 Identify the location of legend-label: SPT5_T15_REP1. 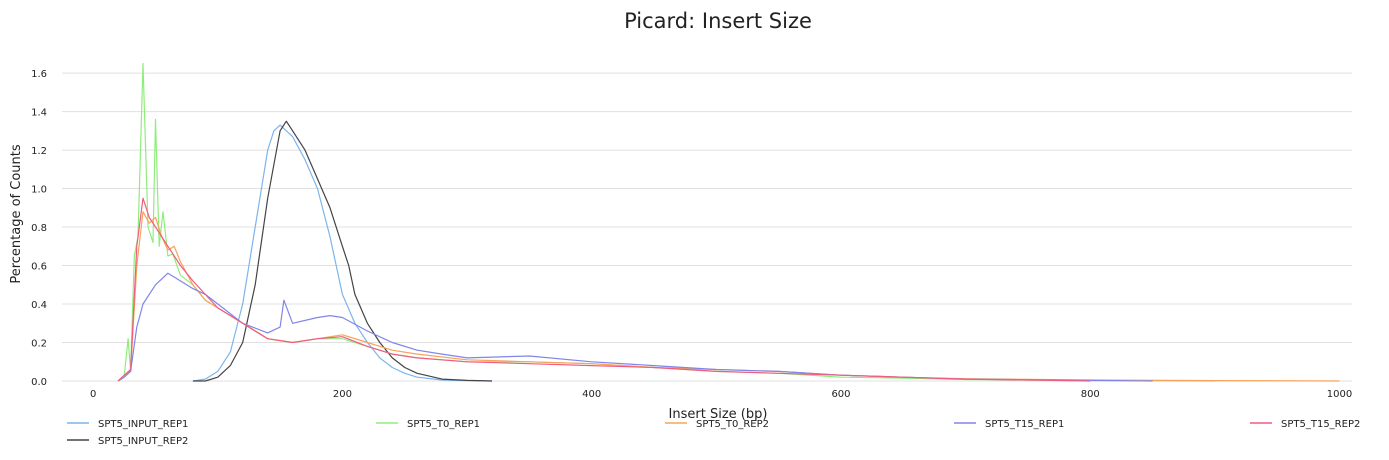
(1024, 424).